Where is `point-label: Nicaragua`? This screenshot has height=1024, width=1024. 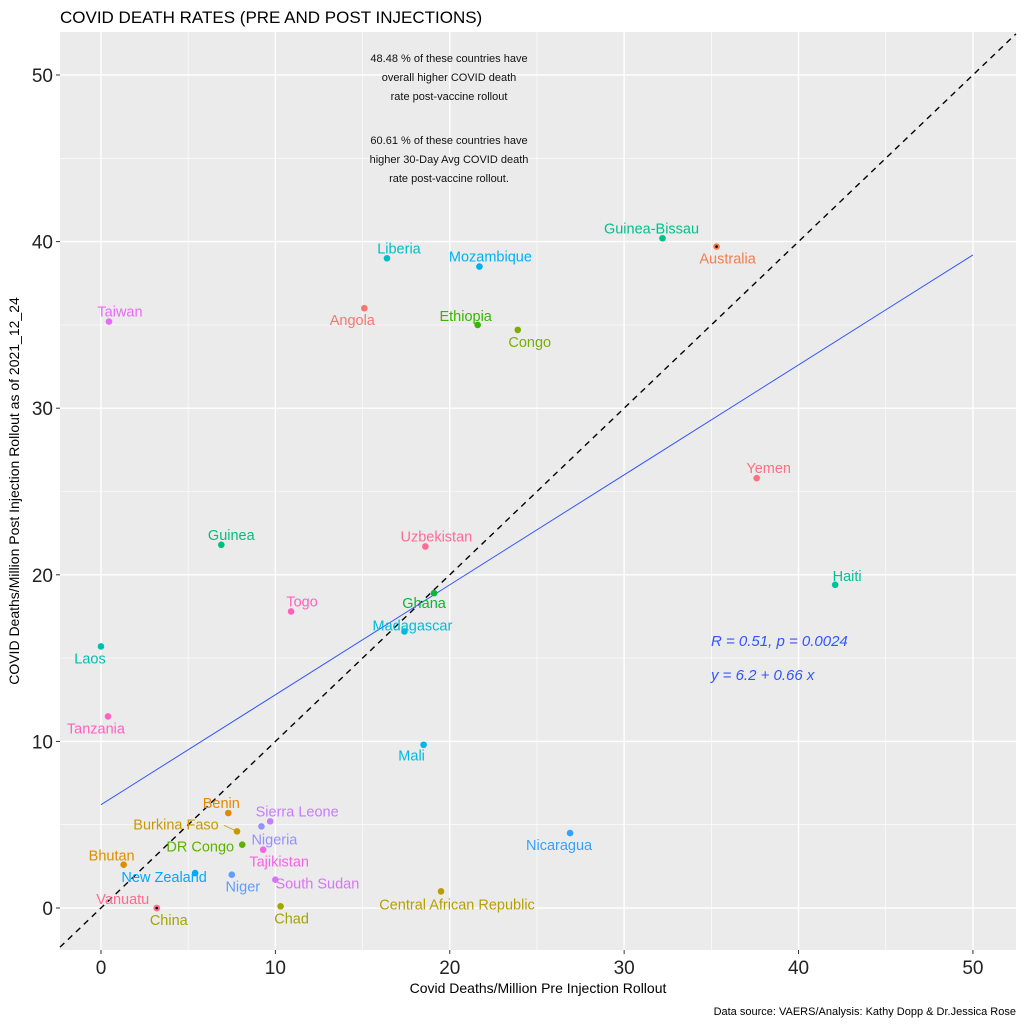 point-label: Nicaragua is located at coordinates (559, 846).